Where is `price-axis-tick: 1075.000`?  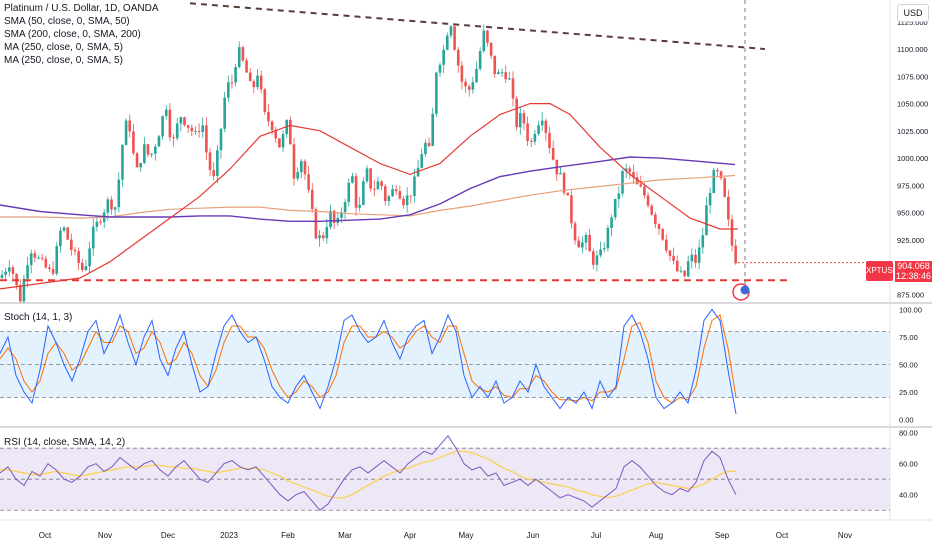
price-axis-tick: 1075.000 is located at coordinates (912, 76).